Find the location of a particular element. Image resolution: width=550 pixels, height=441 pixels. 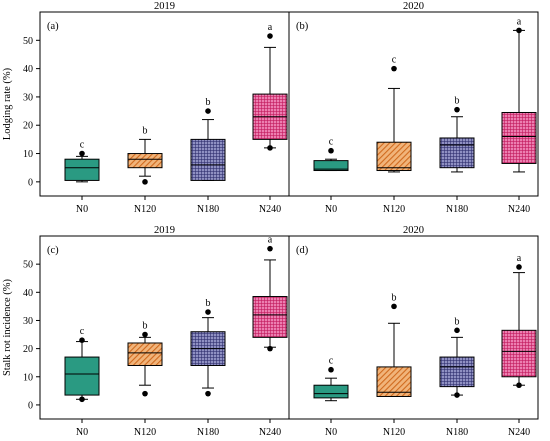

panel-label: (c) is located at coordinates (53, 250).